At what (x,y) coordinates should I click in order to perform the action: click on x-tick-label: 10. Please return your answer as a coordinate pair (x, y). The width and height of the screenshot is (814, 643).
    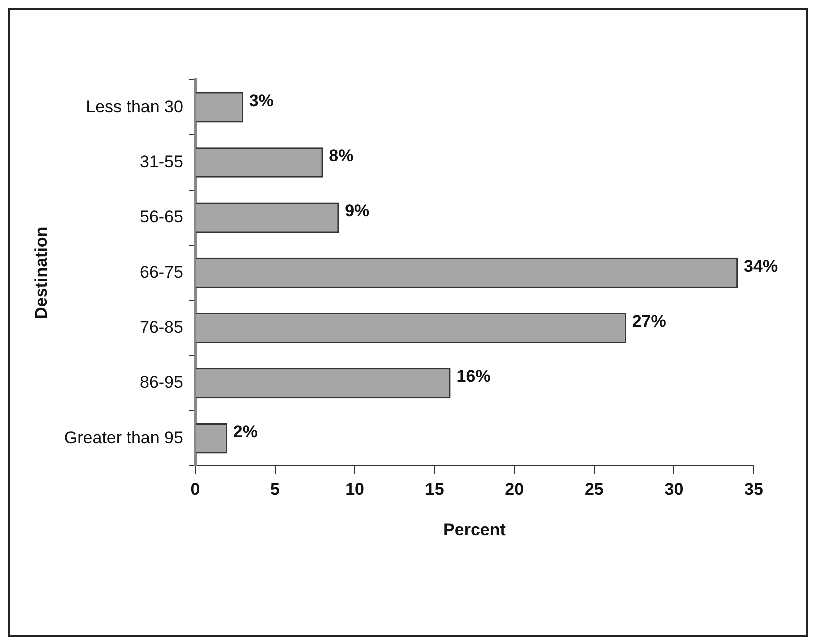
    Looking at the image, I should click on (355, 490).